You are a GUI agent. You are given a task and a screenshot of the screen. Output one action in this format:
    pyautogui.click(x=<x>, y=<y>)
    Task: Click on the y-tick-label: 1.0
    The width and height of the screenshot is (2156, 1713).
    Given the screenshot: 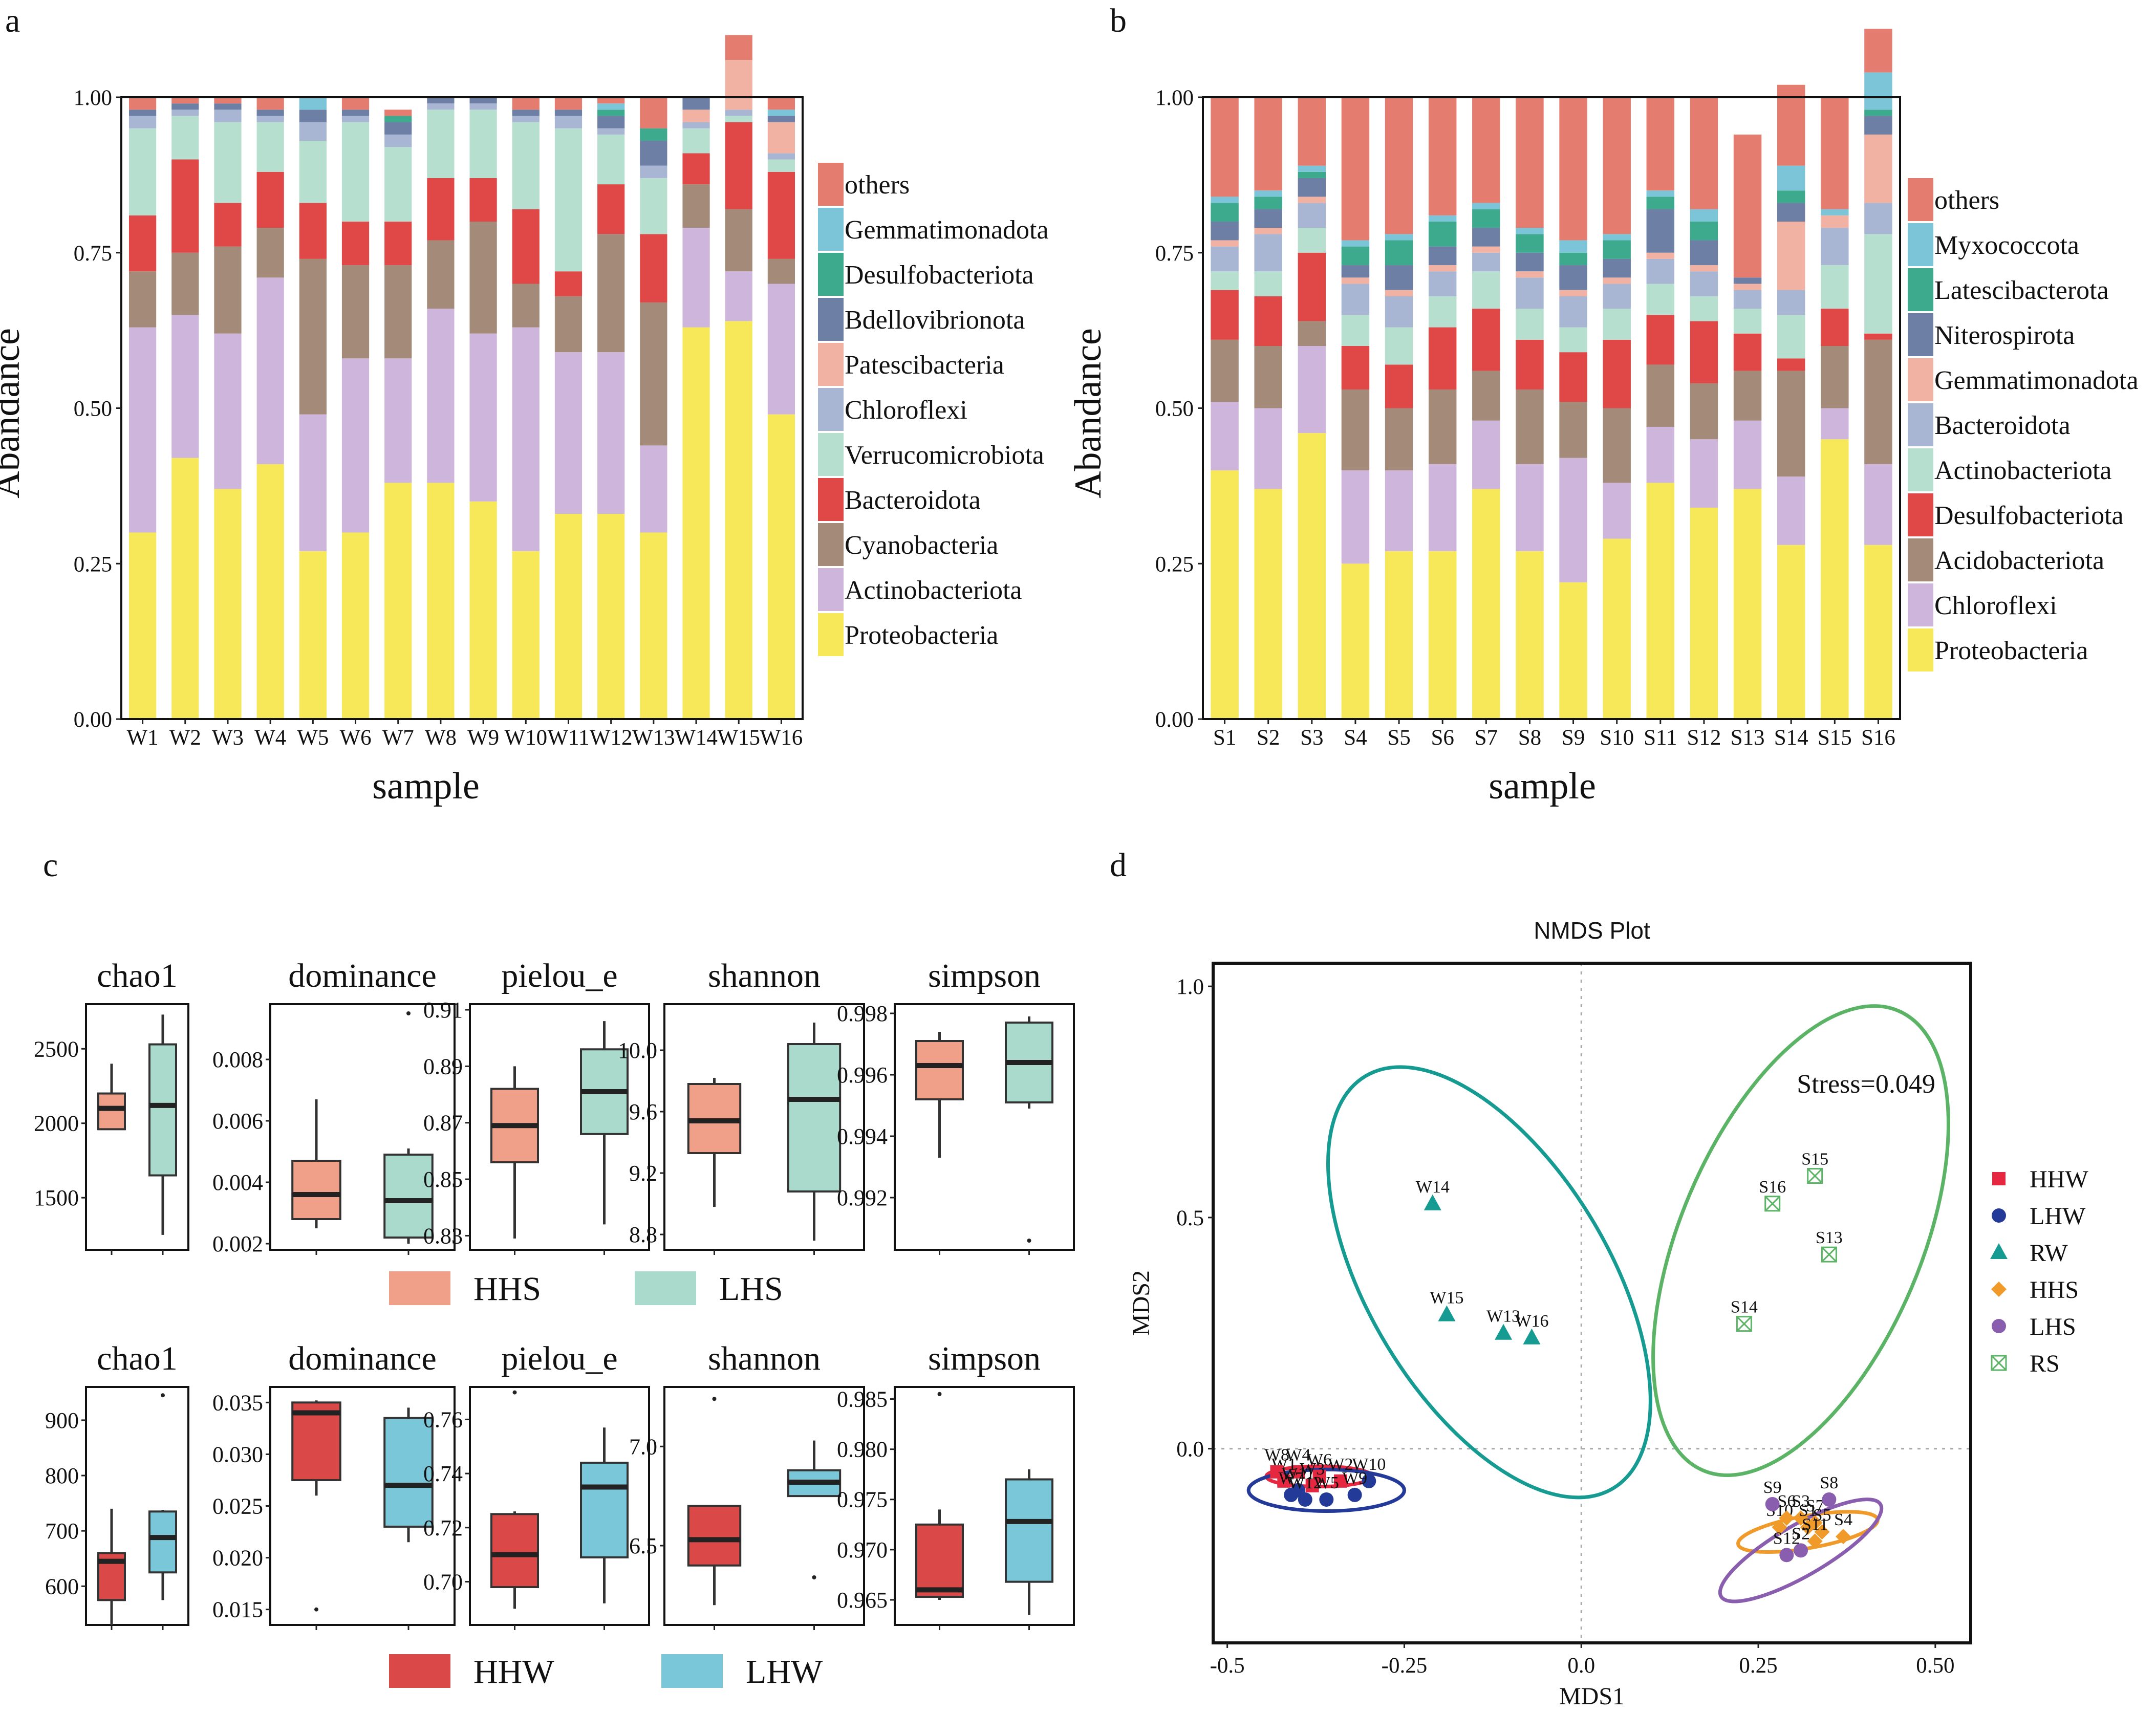 What is the action you would take?
    pyautogui.click(x=1190, y=987)
    